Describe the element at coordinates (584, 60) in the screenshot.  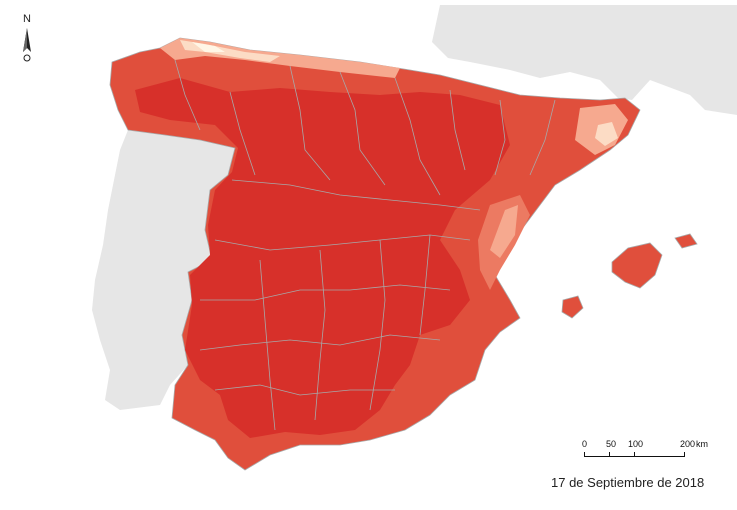
I see `france-landmass` at that location.